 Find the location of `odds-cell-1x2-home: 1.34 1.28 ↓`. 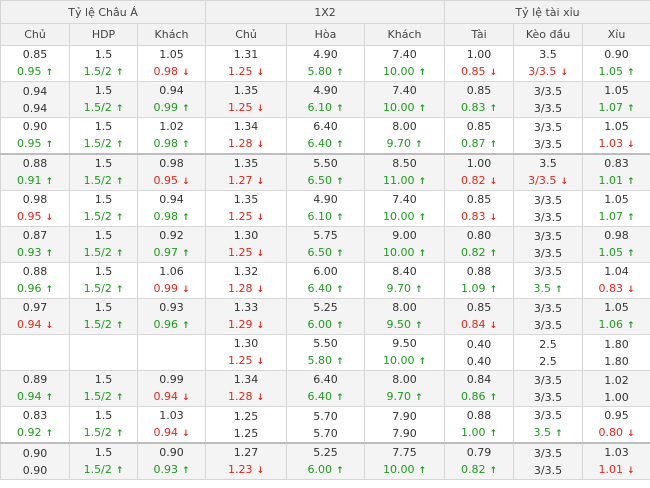

odds-cell-1x2-home: 1.34 1.28 ↓ is located at coordinates (246, 388).